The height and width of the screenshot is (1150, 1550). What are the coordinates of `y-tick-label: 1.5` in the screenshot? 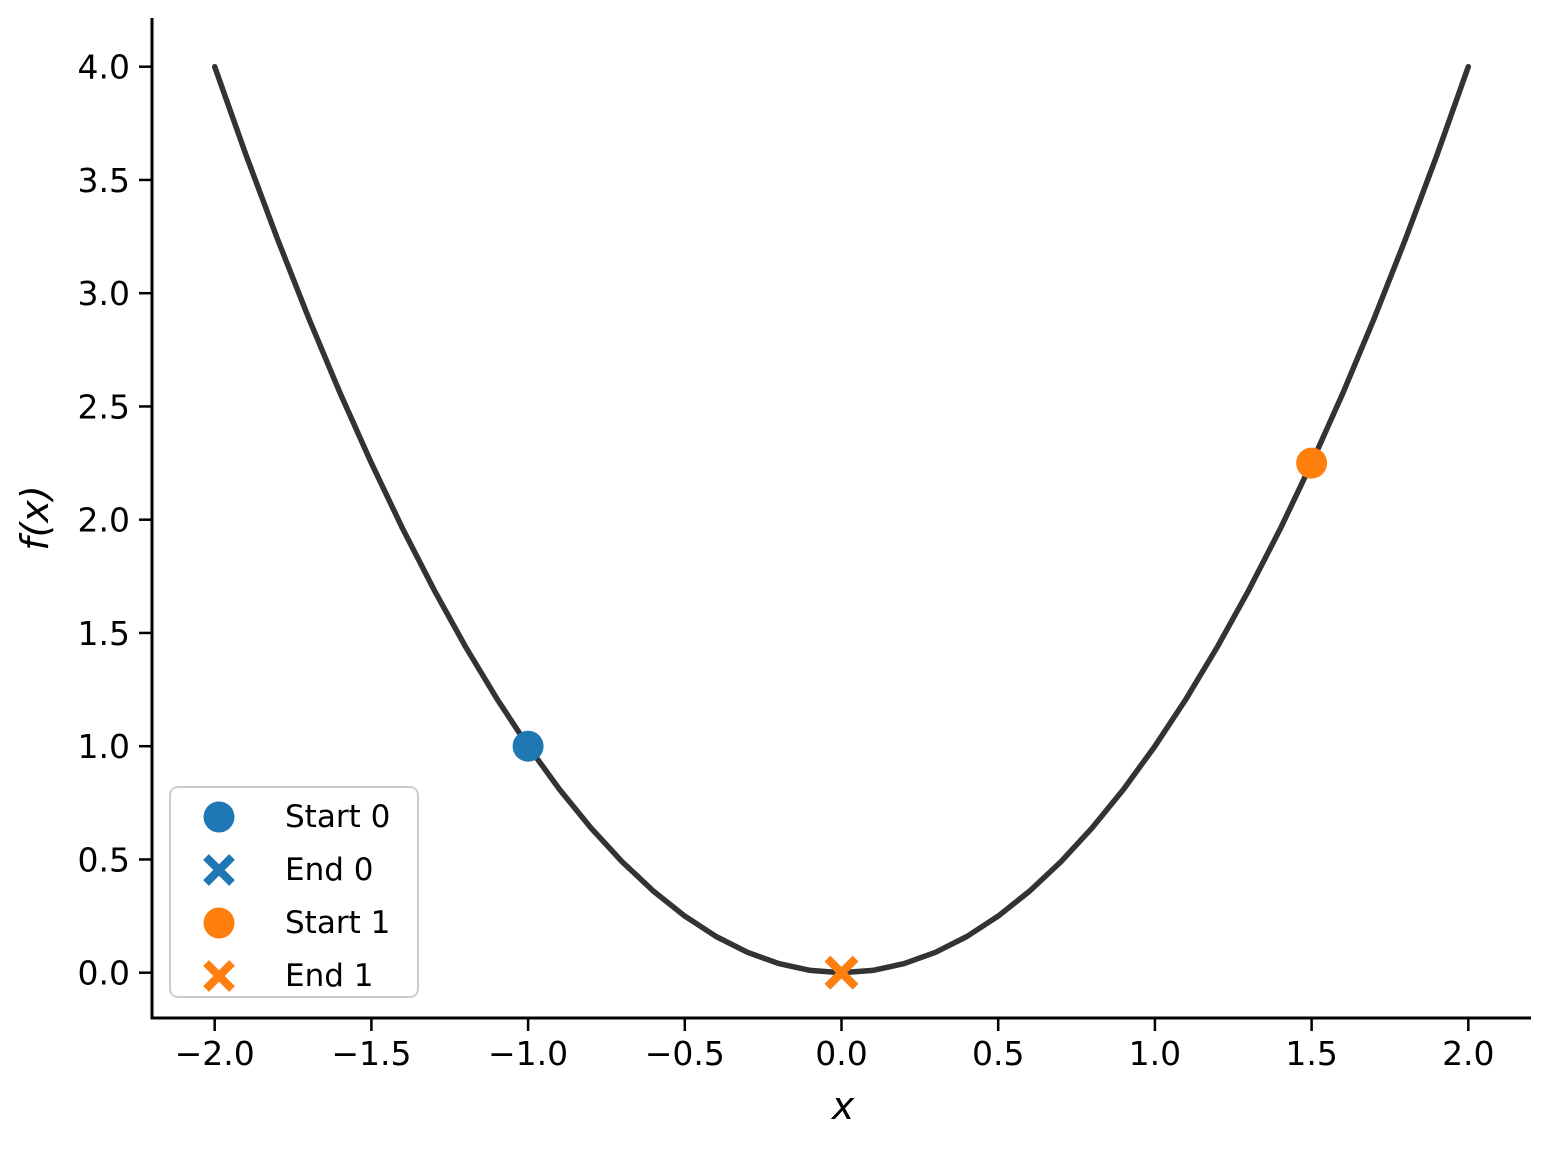 It's located at (104, 633).